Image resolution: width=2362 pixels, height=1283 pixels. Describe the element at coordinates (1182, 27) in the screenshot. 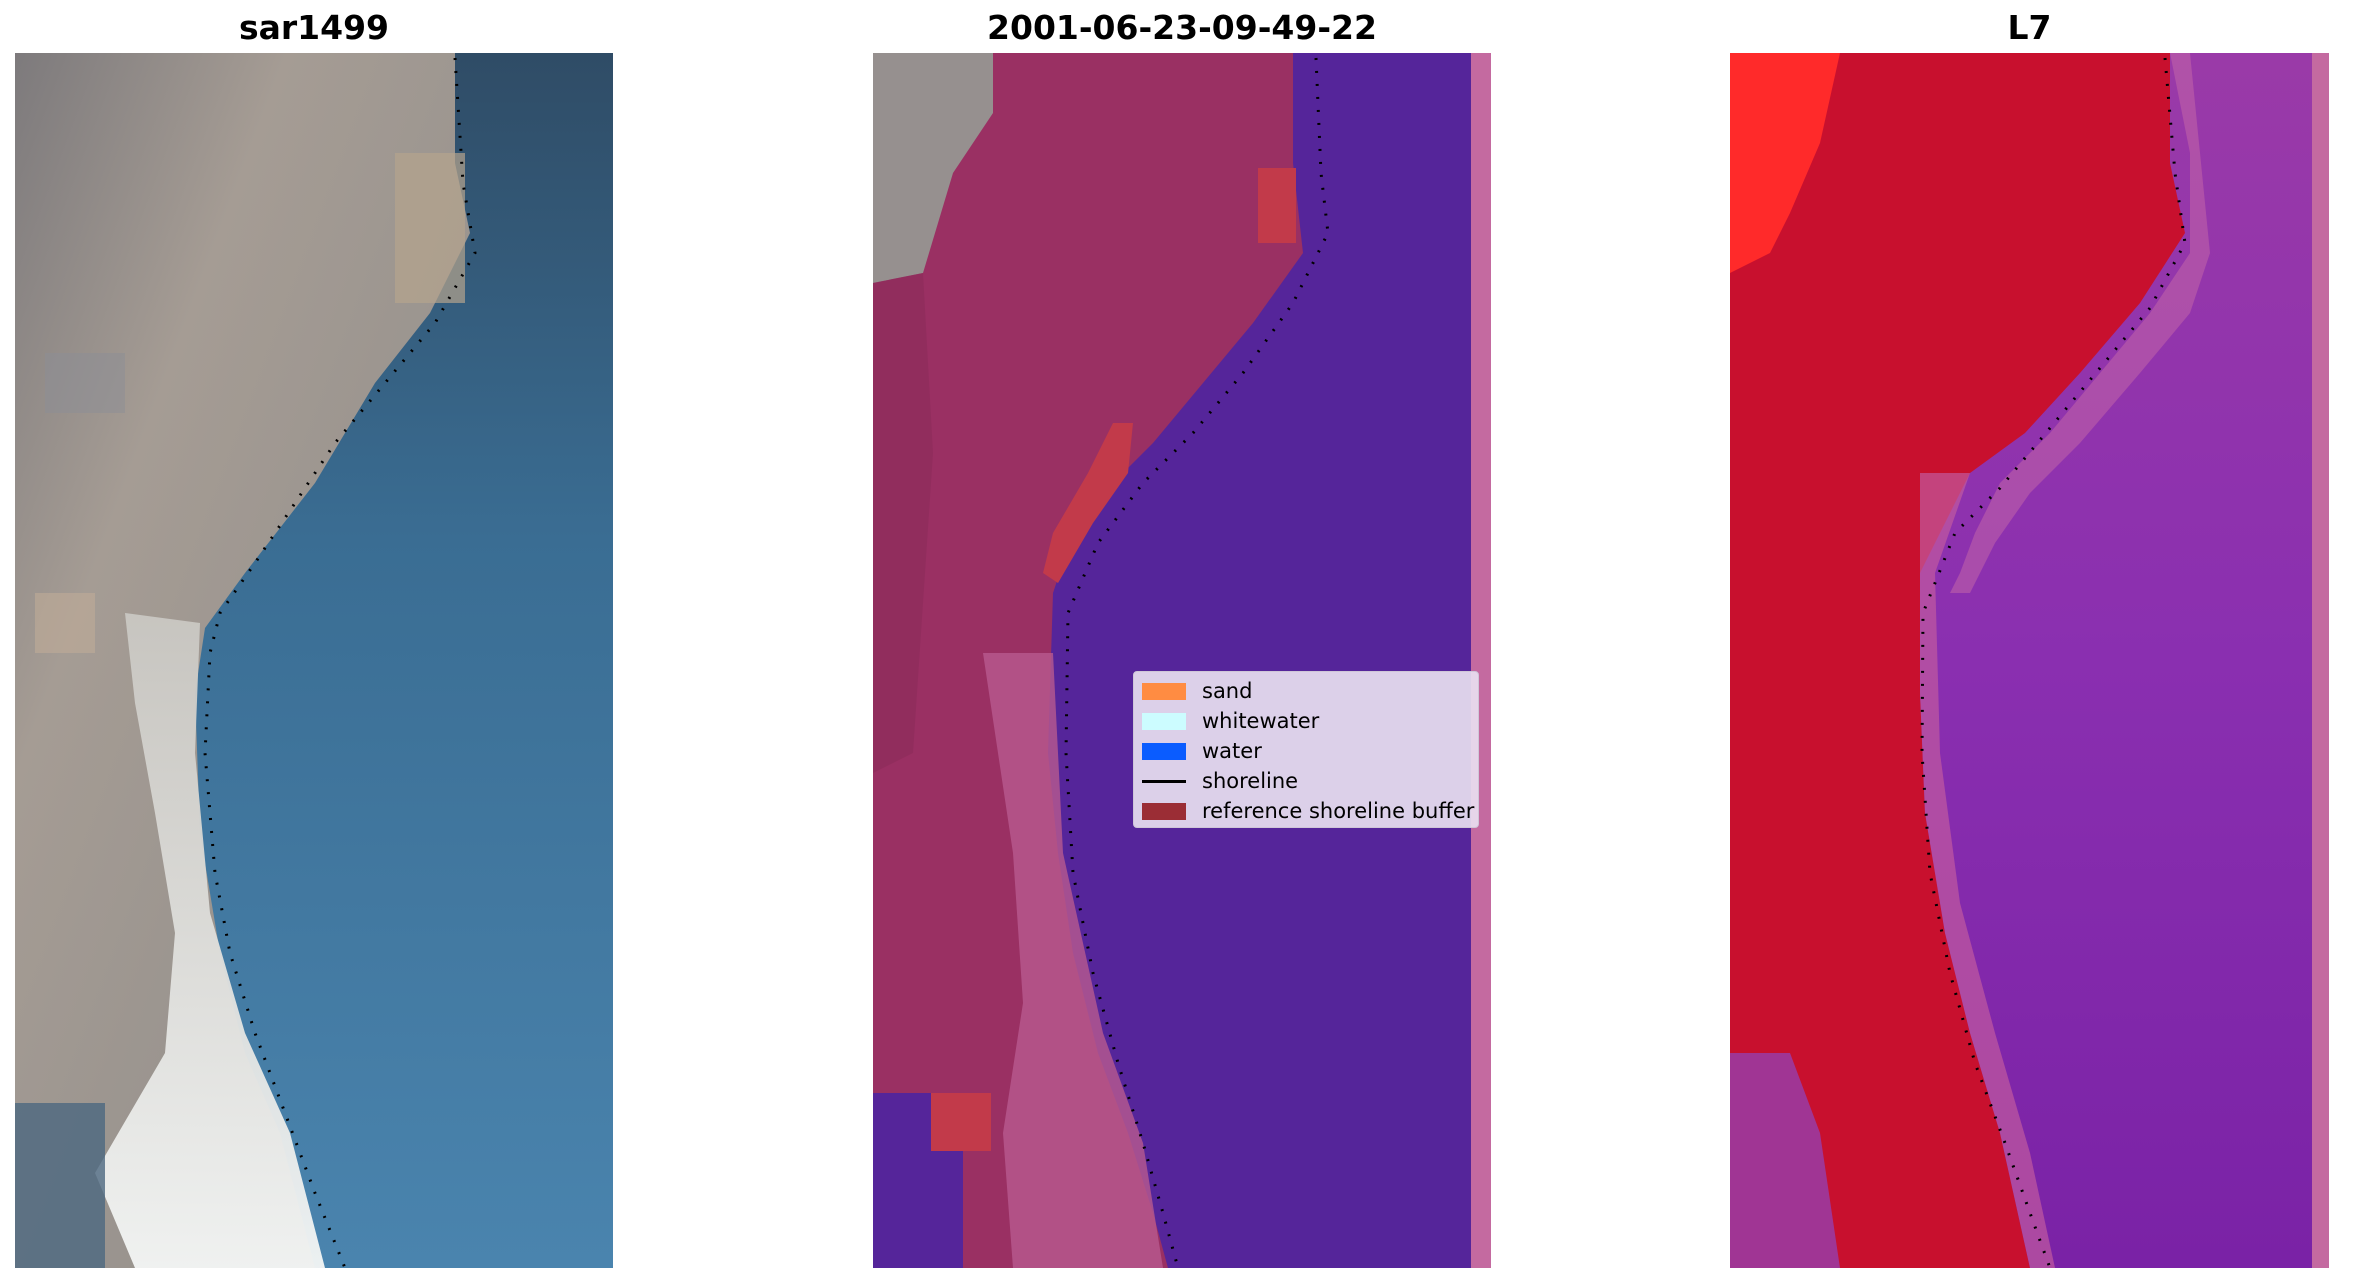

I see `panel-title-classified: 2001-06-23-09-49-22` at that location.